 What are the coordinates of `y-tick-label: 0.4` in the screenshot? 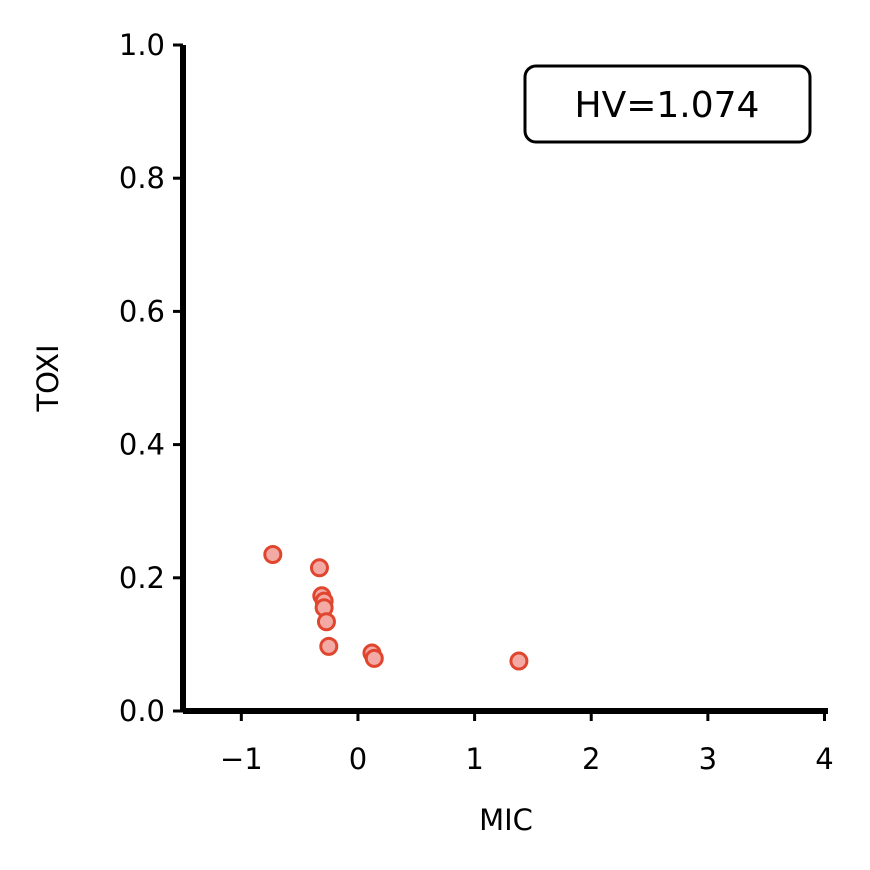 It's located at (142, 445).